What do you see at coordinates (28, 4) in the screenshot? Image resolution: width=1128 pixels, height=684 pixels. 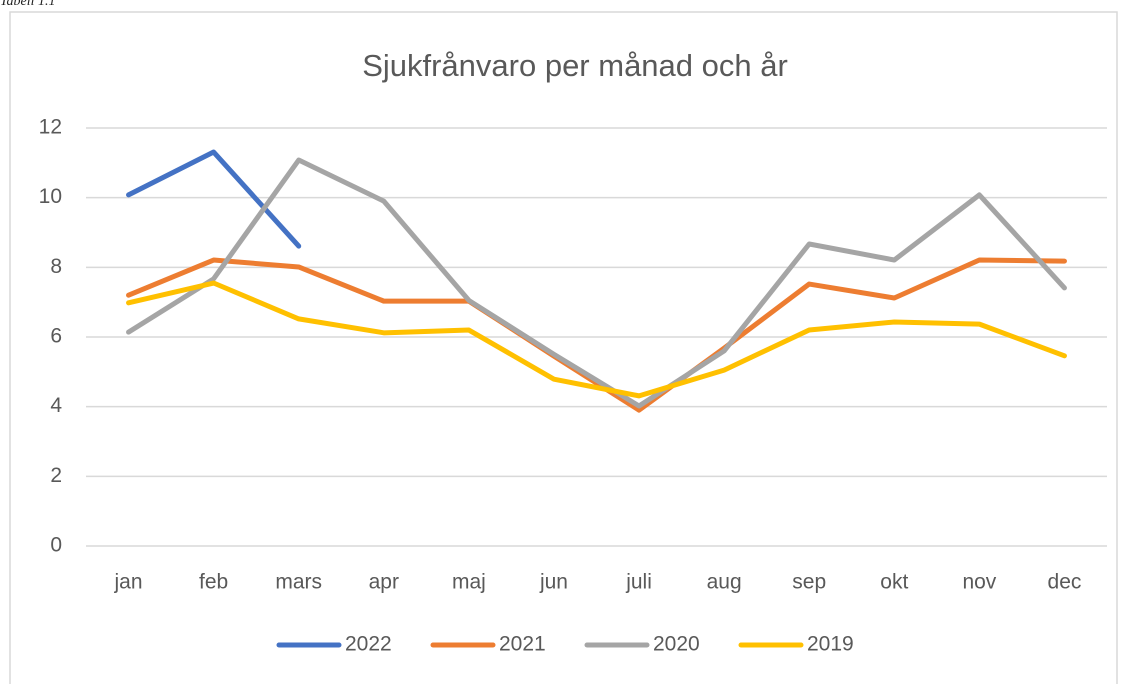 I see `caption: Tabell 1.1` at bounding box center [28, 4].